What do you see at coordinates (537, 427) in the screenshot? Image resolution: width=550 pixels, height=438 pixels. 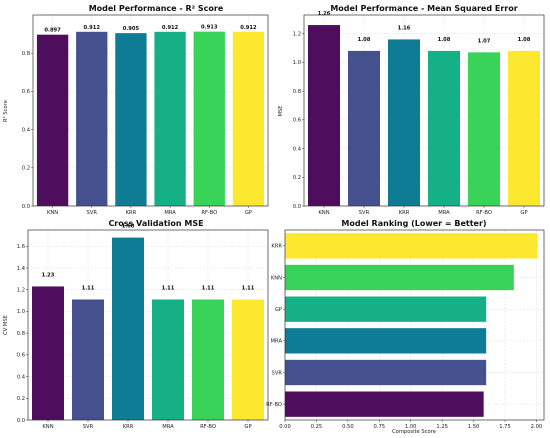 I see `x-tick-label: 2.00` at bounding box center [537, 427].